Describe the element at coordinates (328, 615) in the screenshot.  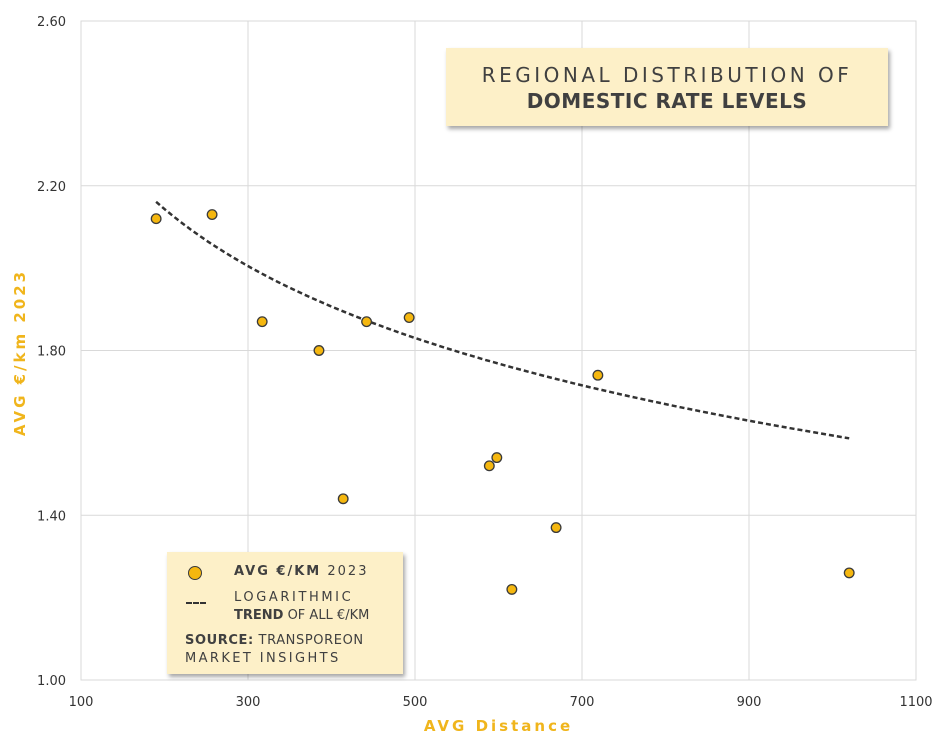
I see `legend-trend-rest: OF ALL €/KM` at that location.